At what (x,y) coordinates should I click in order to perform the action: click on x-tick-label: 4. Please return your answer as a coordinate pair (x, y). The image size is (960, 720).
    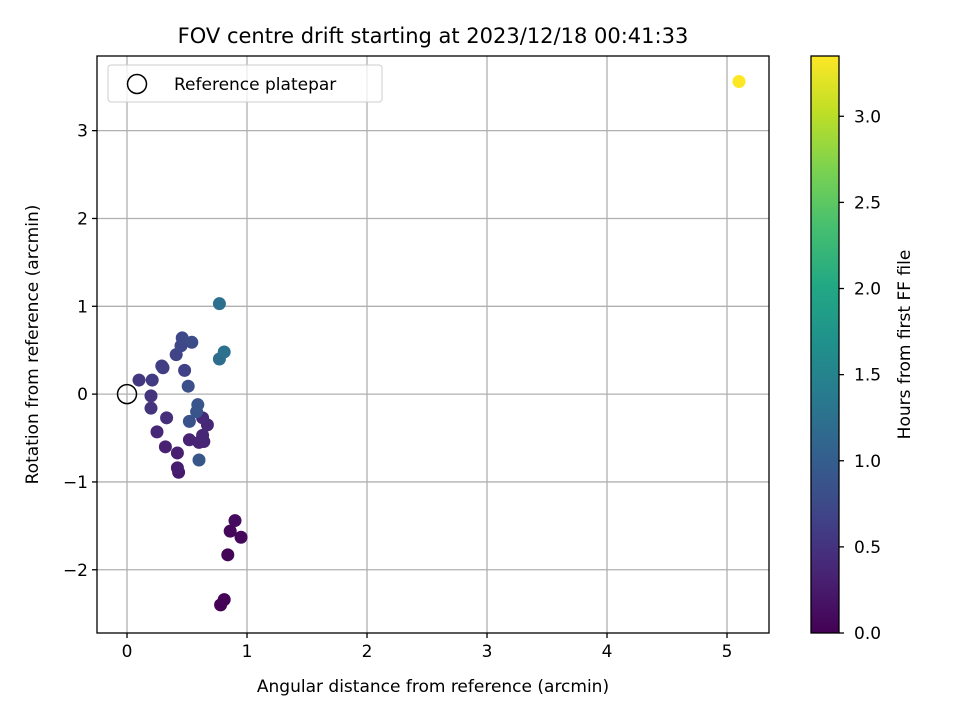
    Looking at the image, I should click on (607, 652).